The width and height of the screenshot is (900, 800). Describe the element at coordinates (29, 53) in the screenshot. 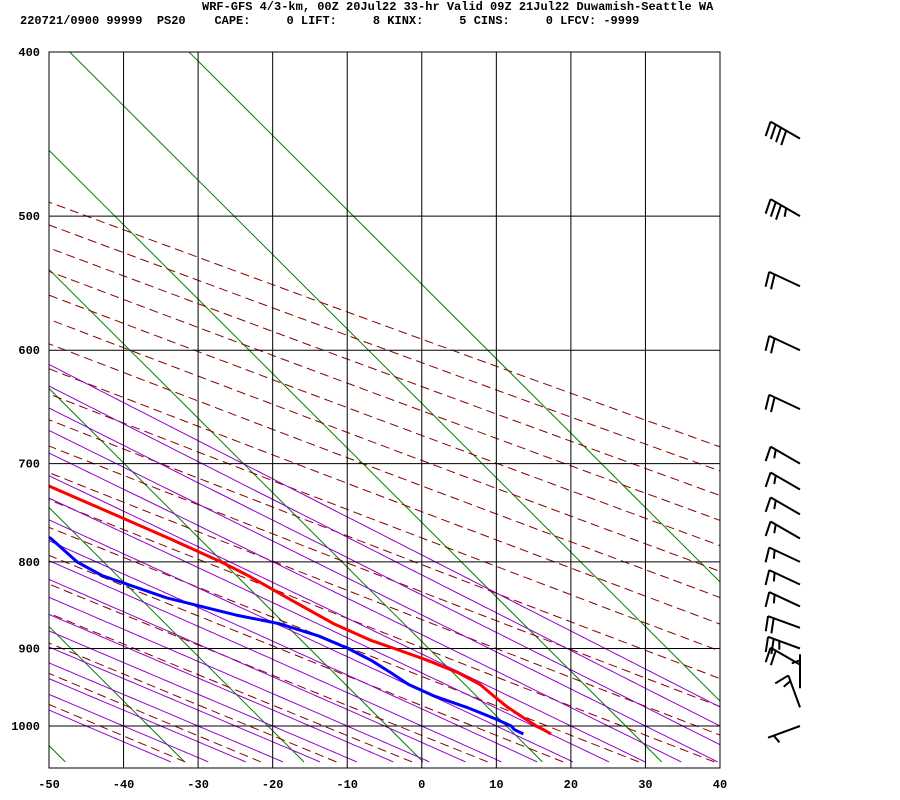

I see `y-tick-label: 400` at that location.